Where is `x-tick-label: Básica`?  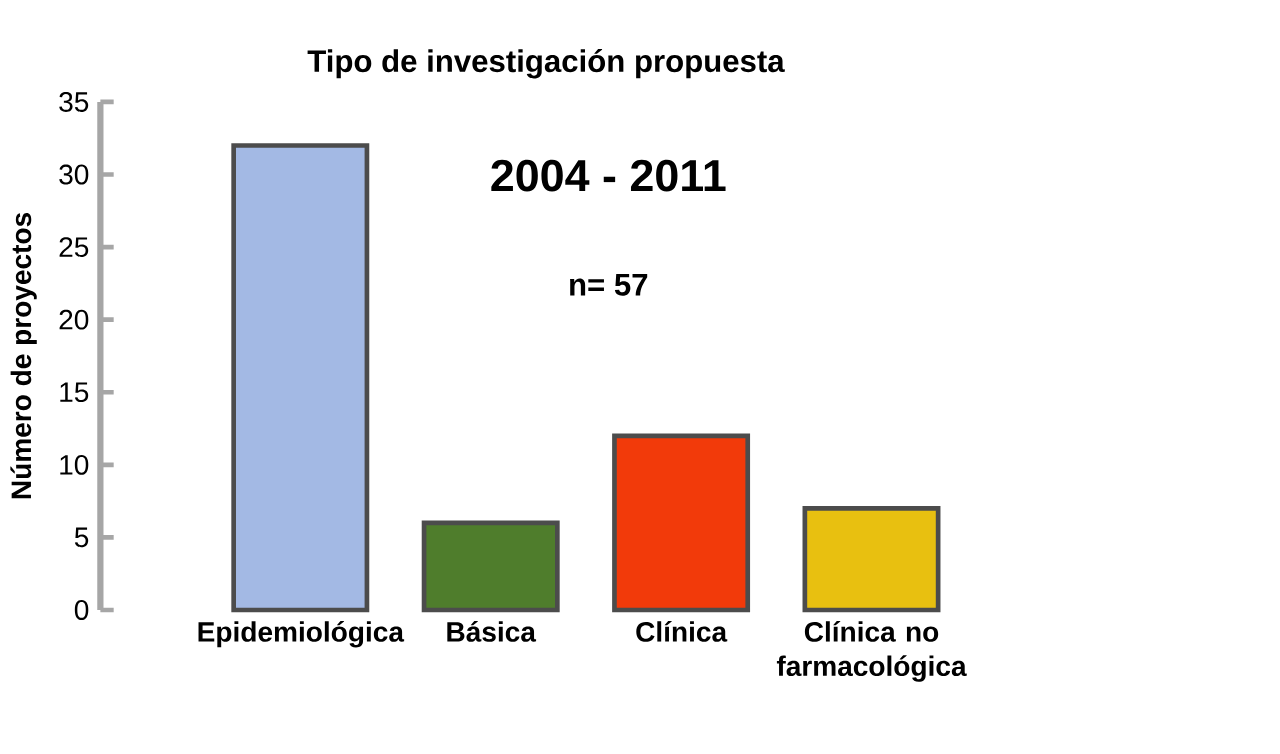
x-tick-label: Básica is located at coordinates (492, 632).